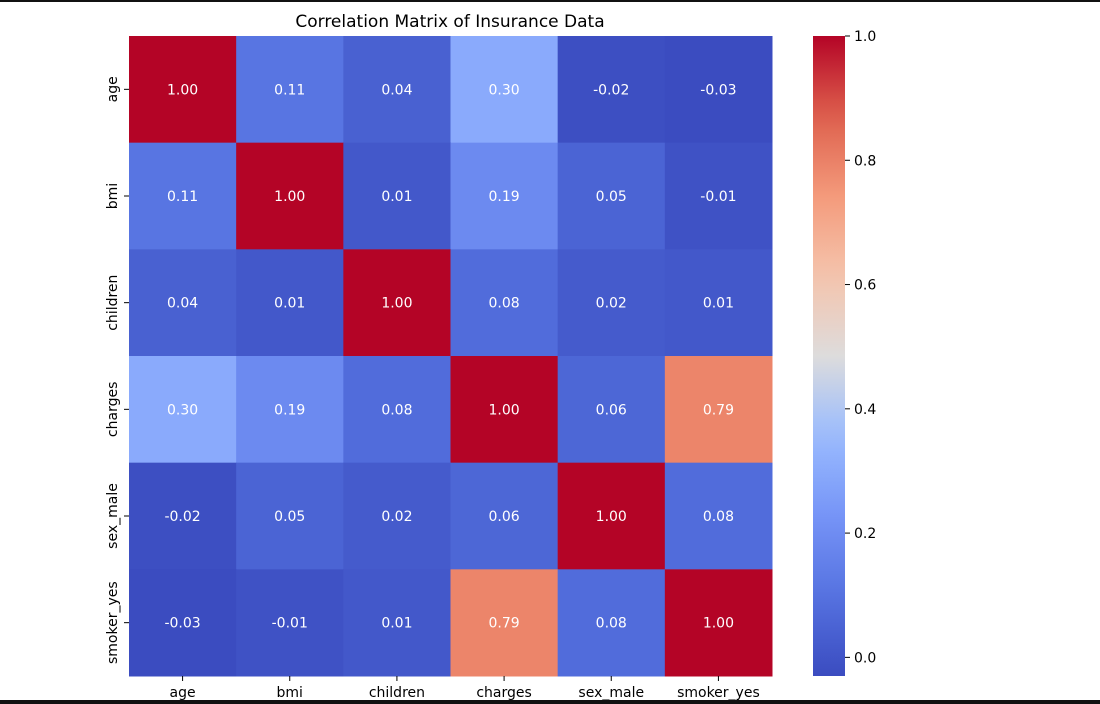  I want to click on x-tick-label: age, so click(183, 692).